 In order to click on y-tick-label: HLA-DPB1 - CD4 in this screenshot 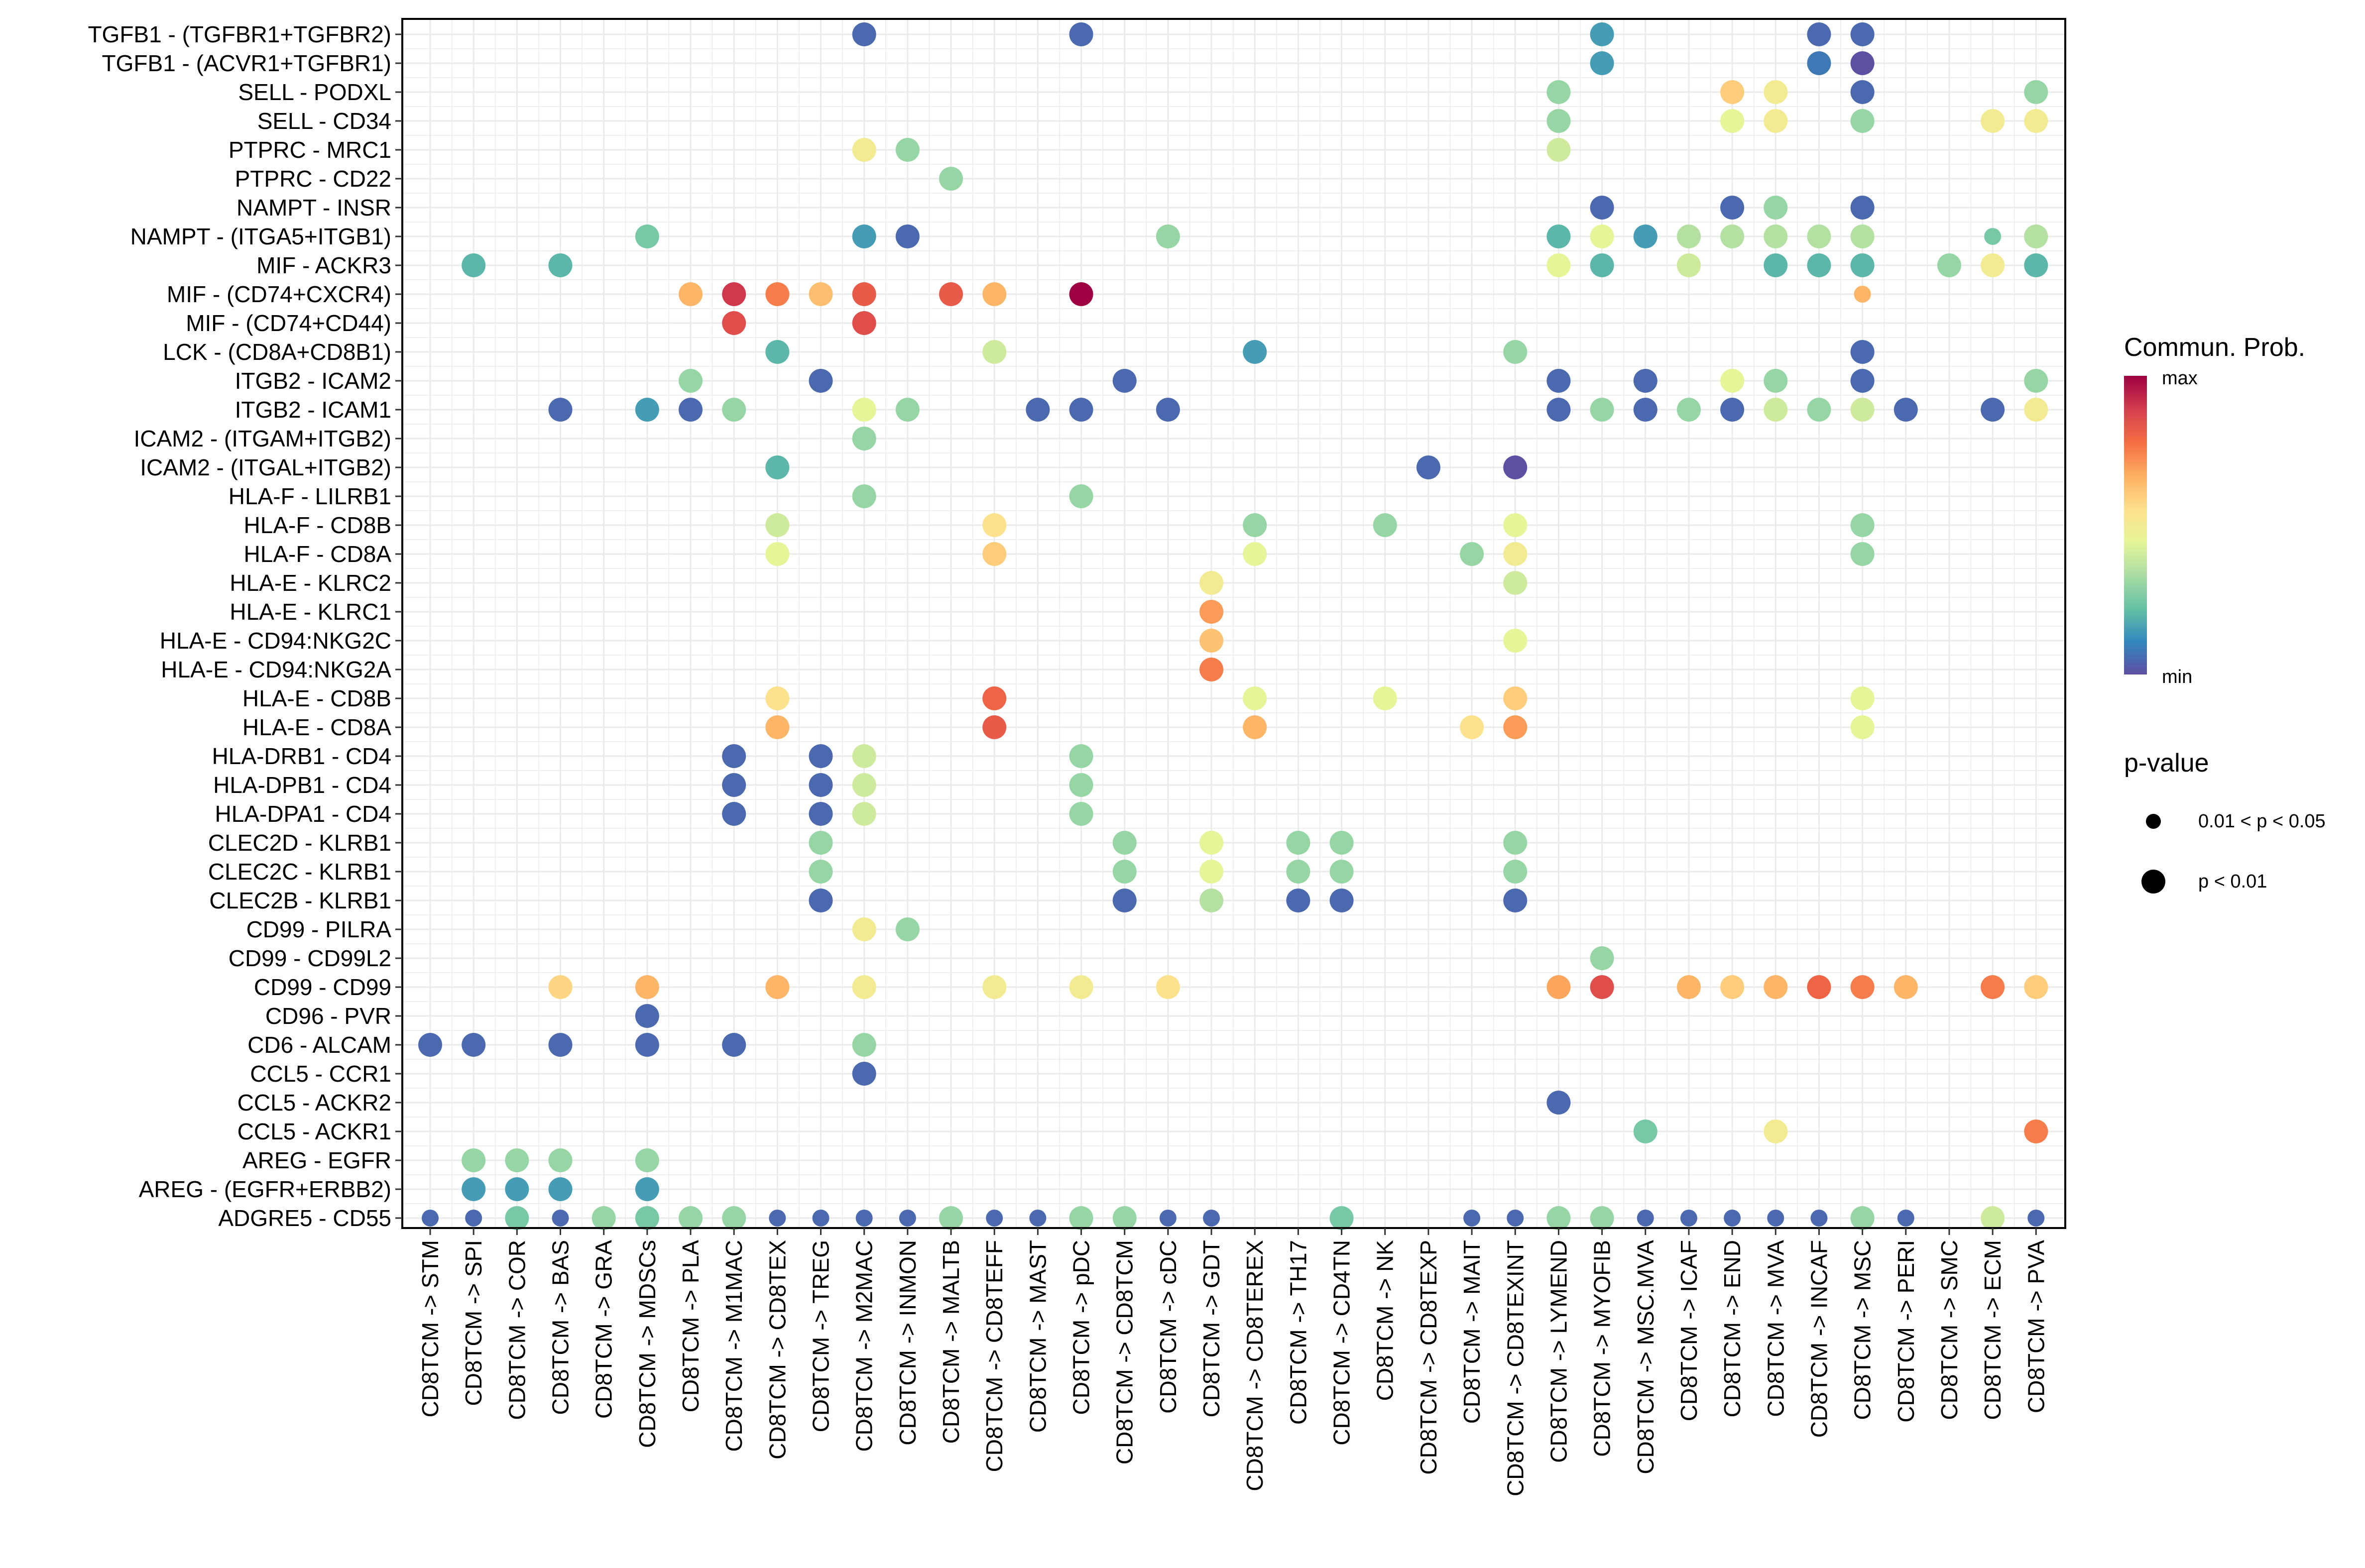, I will do `click(302, 785)`.